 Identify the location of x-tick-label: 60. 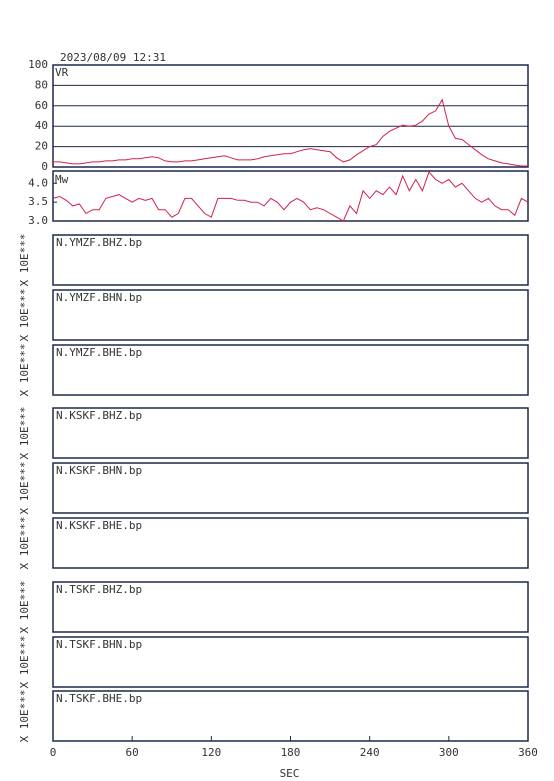
(132, 752).